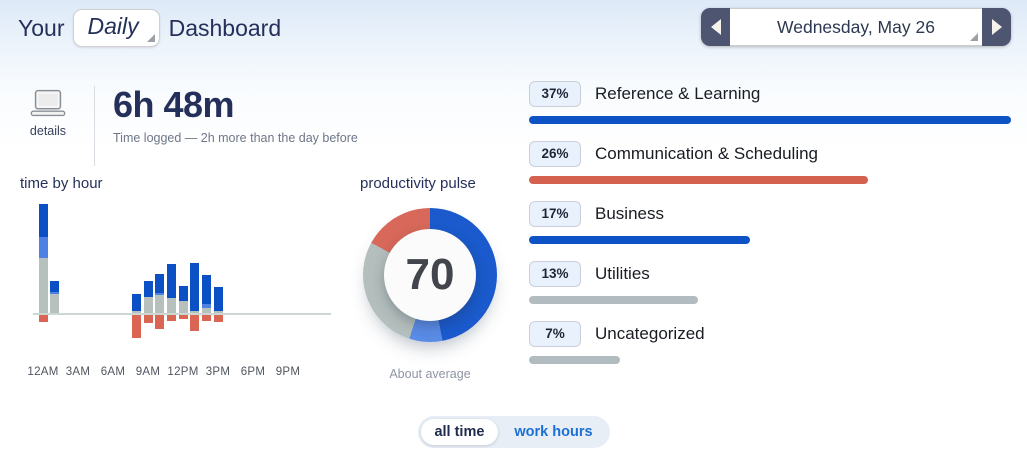 The height and width of the screenshot is (462, 1027). I want to click on hour-bar-distracting-3PM, so click(218, 318).